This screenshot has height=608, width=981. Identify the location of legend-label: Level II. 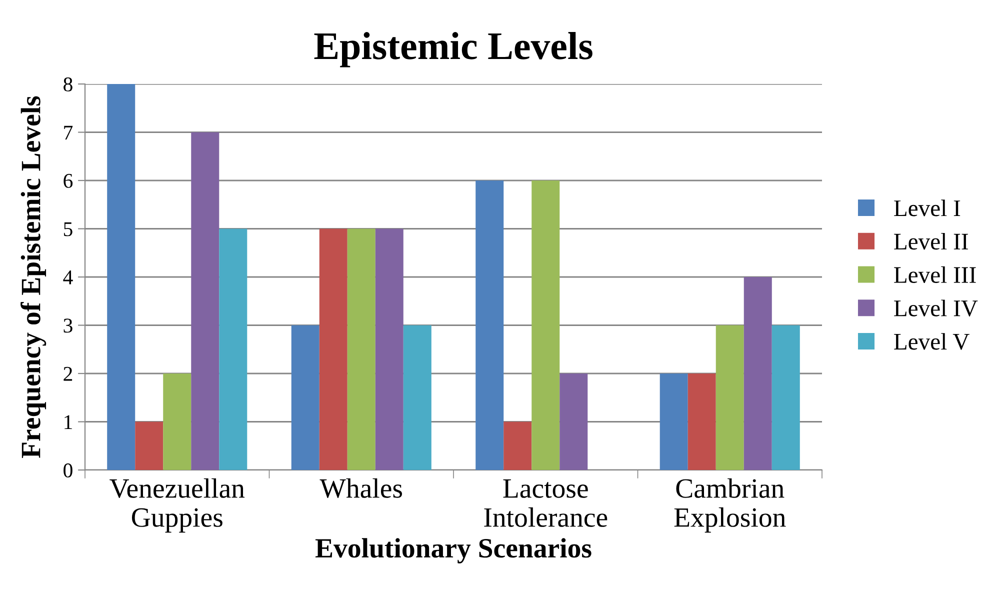
(931, 241).